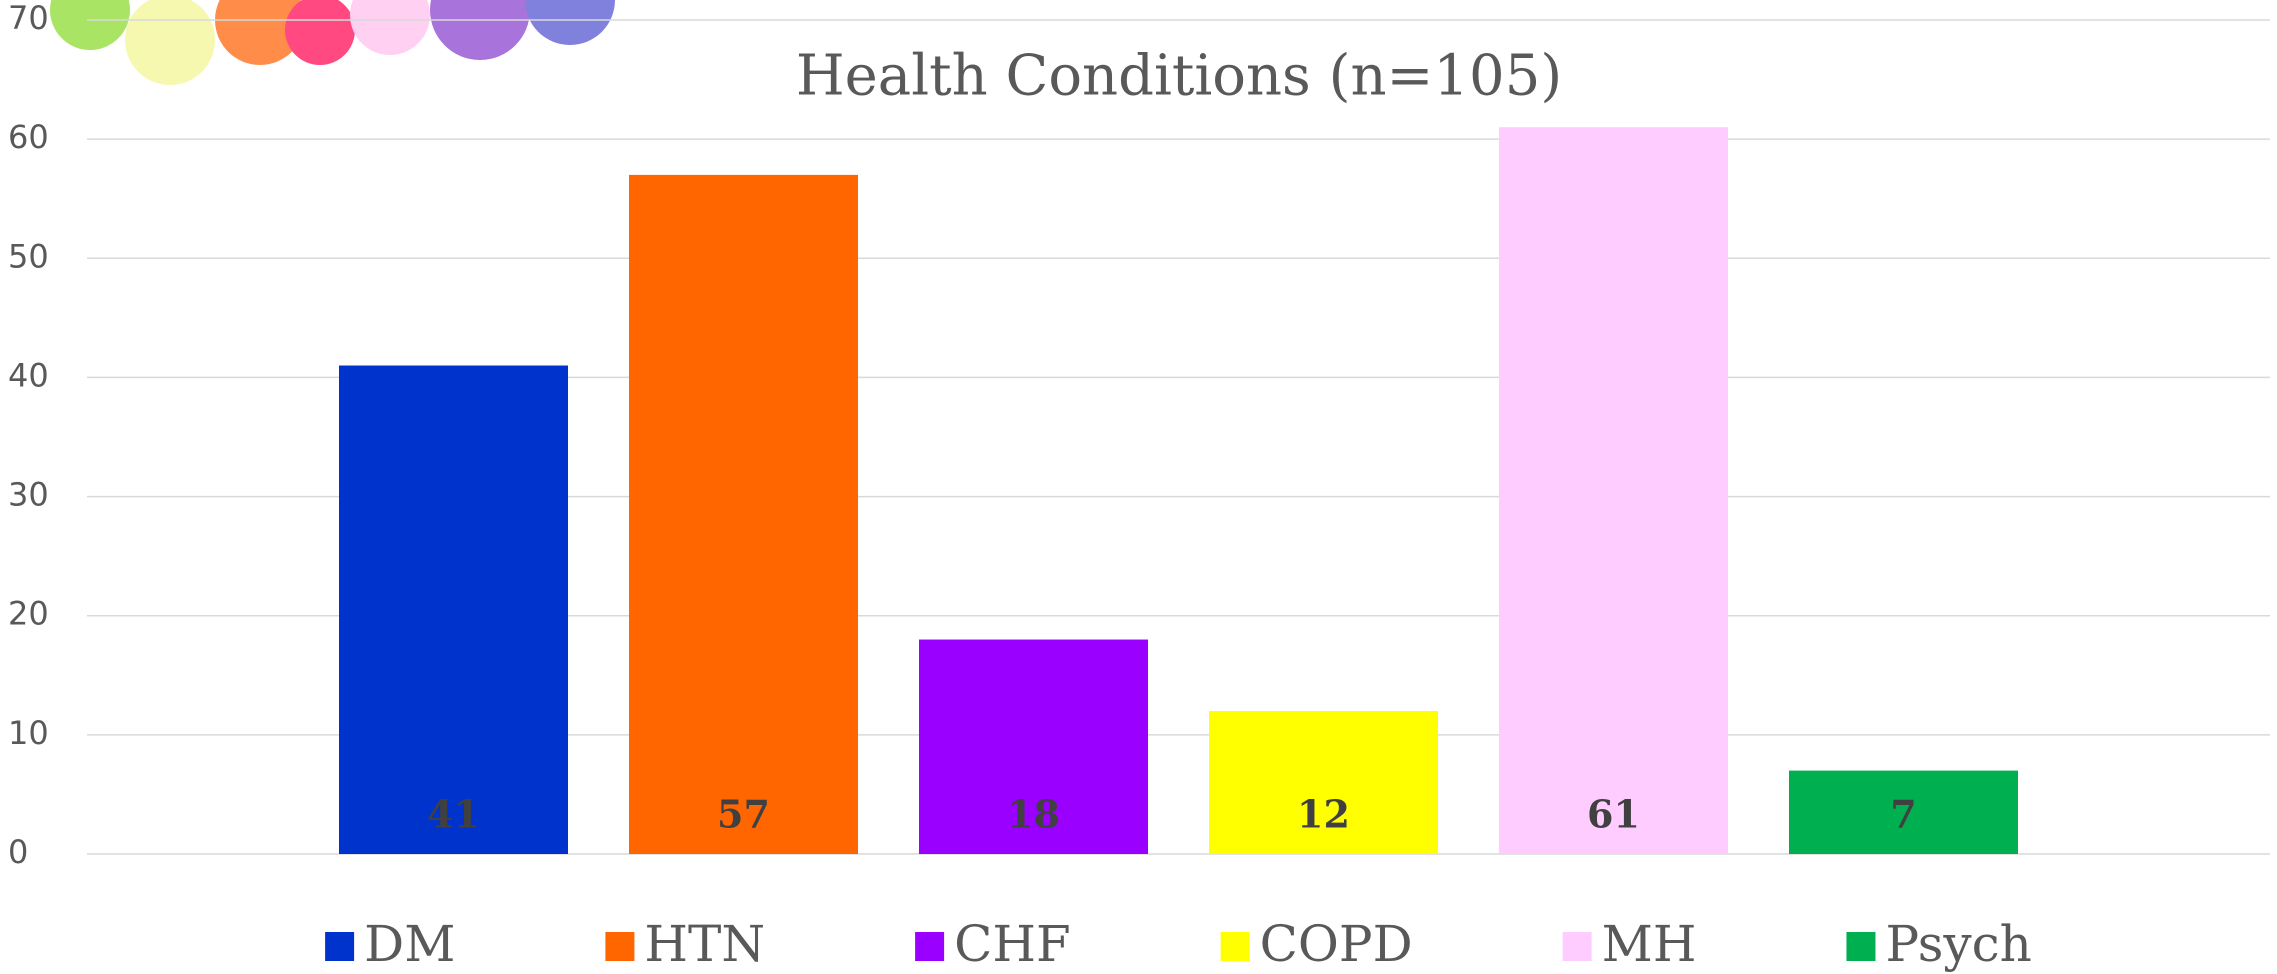 Image resolution: width=2277 pixels, height=974 pixels. Describe the element at coordinates (1649, 944) in the screenshot. I see `legend-label: MH` at that location.